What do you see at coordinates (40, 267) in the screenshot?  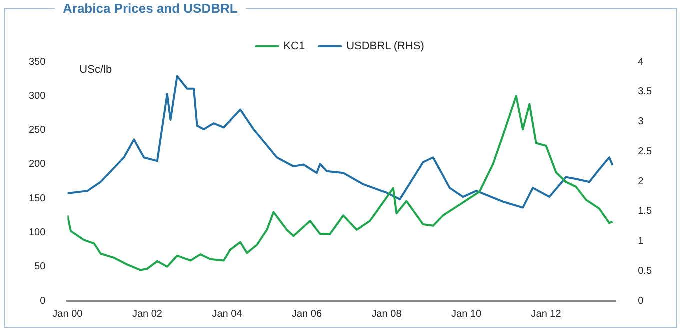 I see `y-tick-label: 50` at bounding box center [40, 267].